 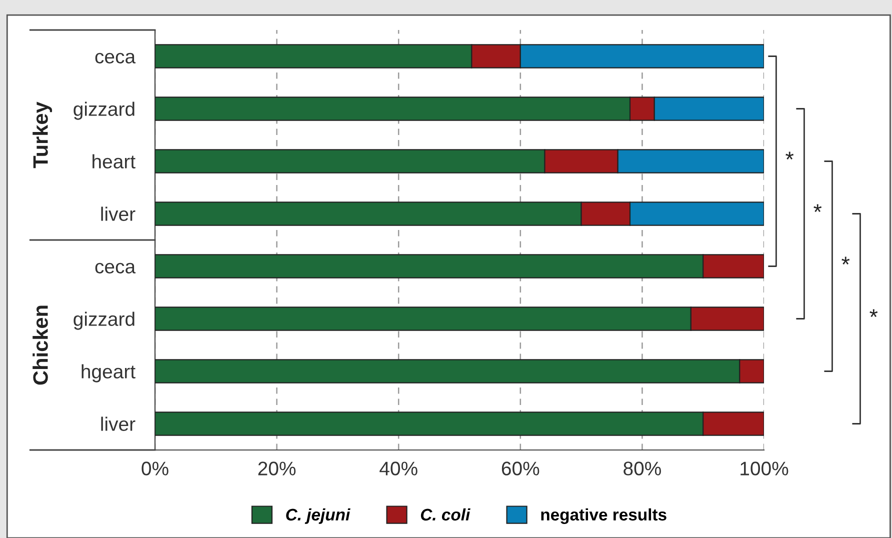 What do you see at coordinates (603, 516) in the screenshot?
I see `legend-label: negative results` at bounding box center [603, 516].